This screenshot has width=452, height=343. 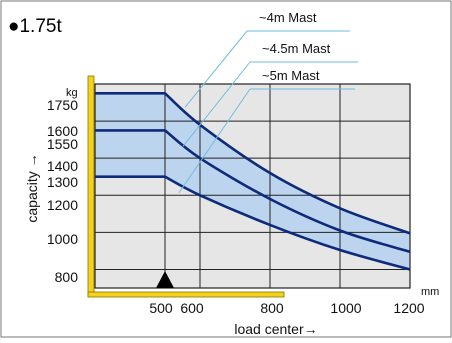 What do you see at coordinates (62, 166) in the screenshot?
I see `y-tick-1400: 1400` at bounding box center [62, 166].